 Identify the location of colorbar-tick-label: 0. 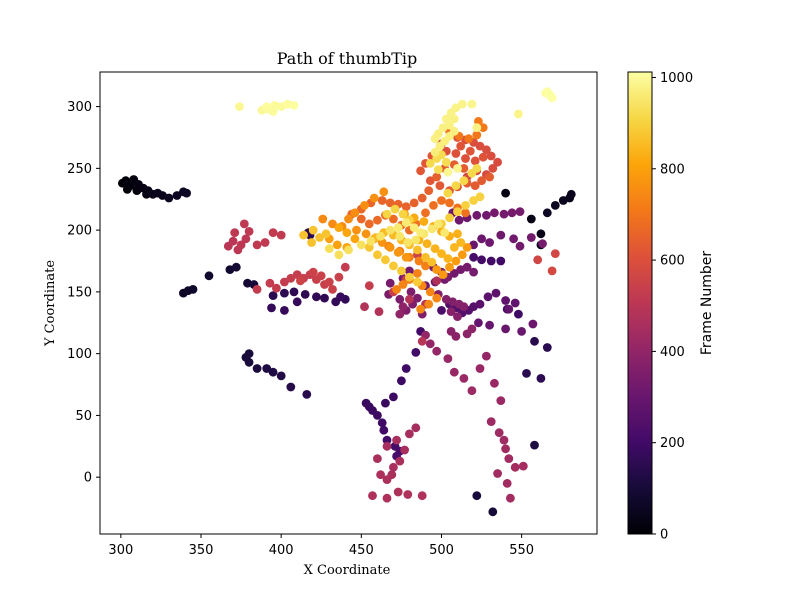
(664, 535).